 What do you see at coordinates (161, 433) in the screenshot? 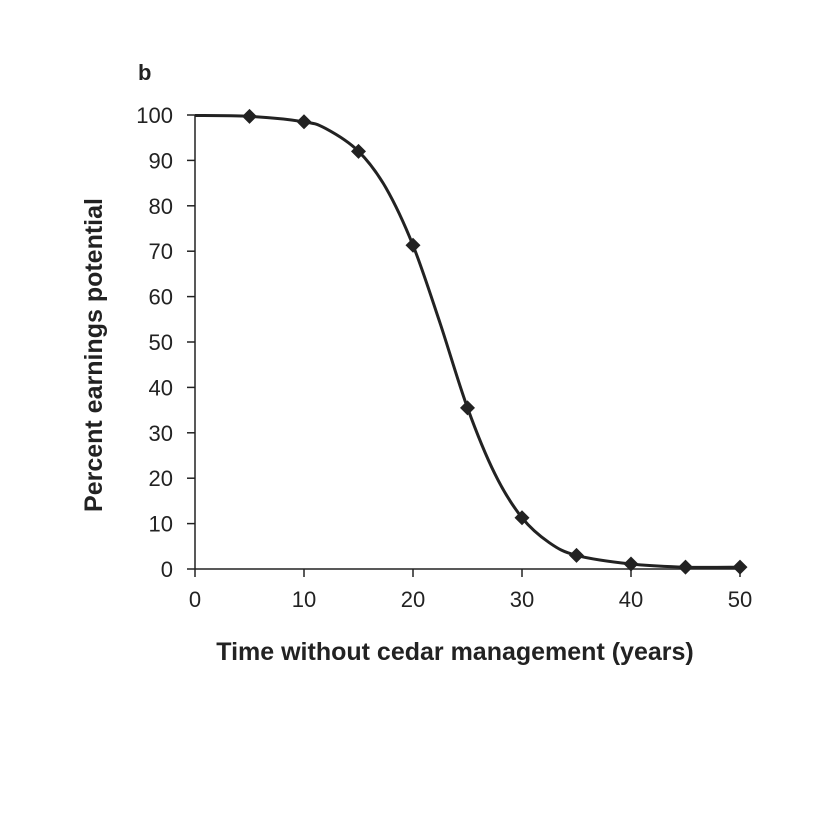
I see `y-tick-label: 30` at bounding box center [161, 433].